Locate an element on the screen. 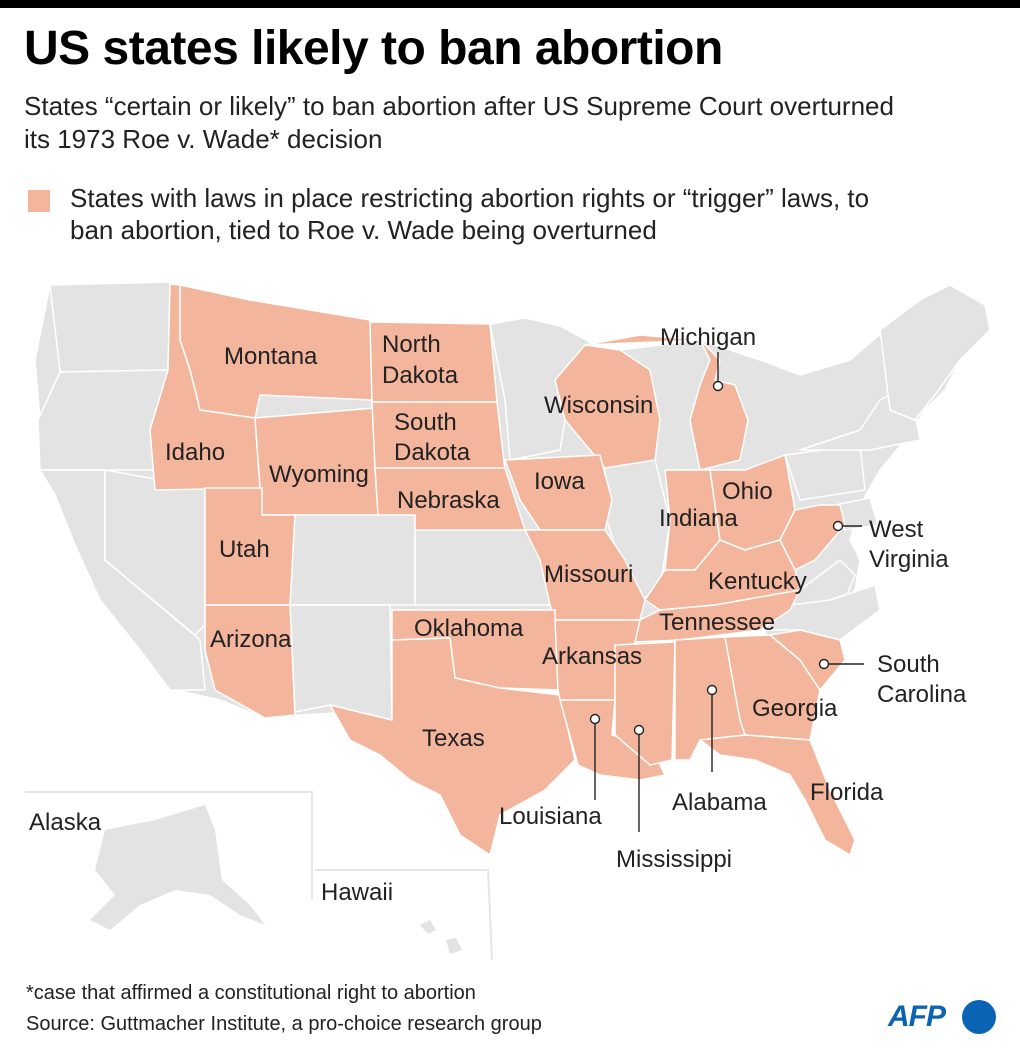 This screenshot has width=1020, height=1052. label-florida: Florida is located at coordinates (847, 792).